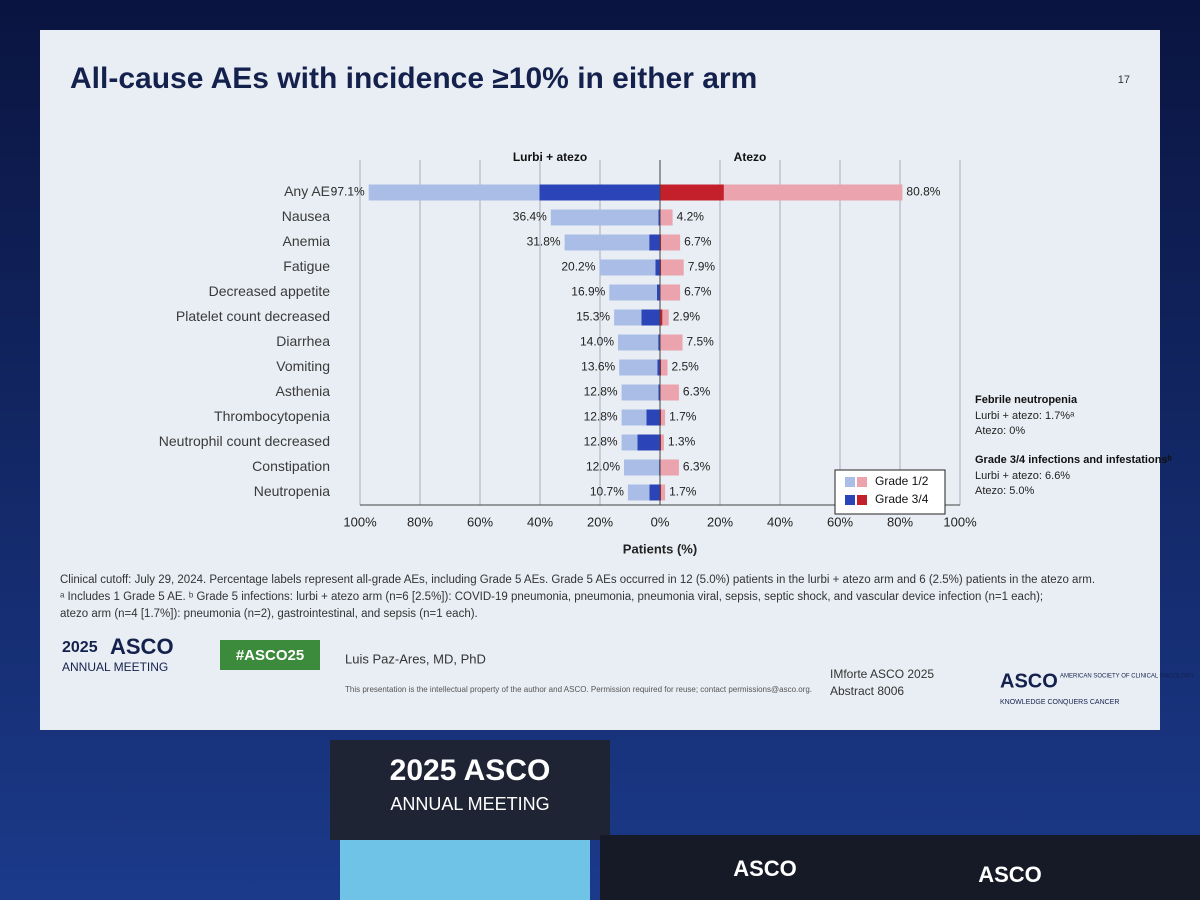  I want to click on value-label: 14.0%, so click(597, 342).